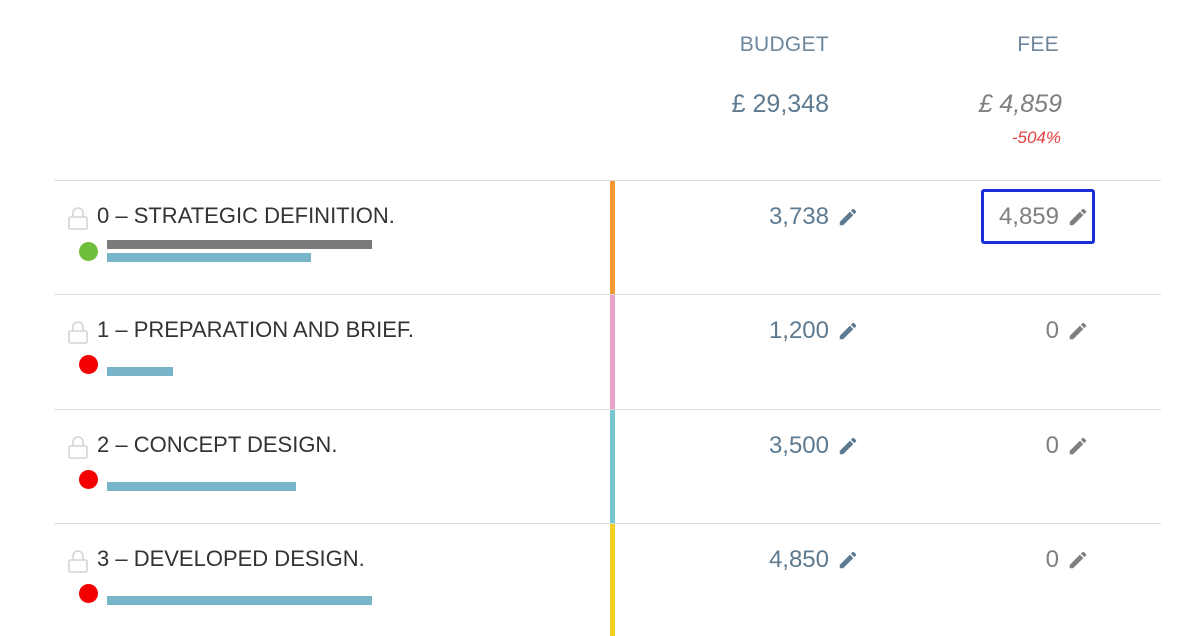 This screenshot has height=636, width=1181. What do you see at coordinates (1028, 216) in the screenshot?
I see `fee-value: 4,859` at bounding box center [1028, 216].